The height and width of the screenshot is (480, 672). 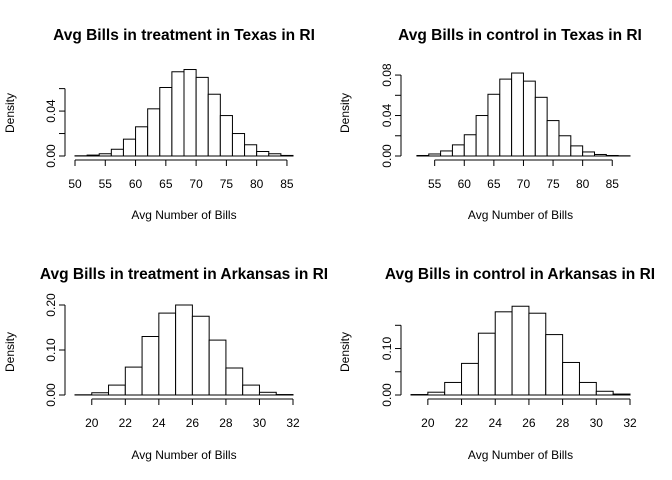 What do you see at coordinates (260, 423) in the screenshot?
I see `x-tick-label: 30` at bounding box center [260, 423].